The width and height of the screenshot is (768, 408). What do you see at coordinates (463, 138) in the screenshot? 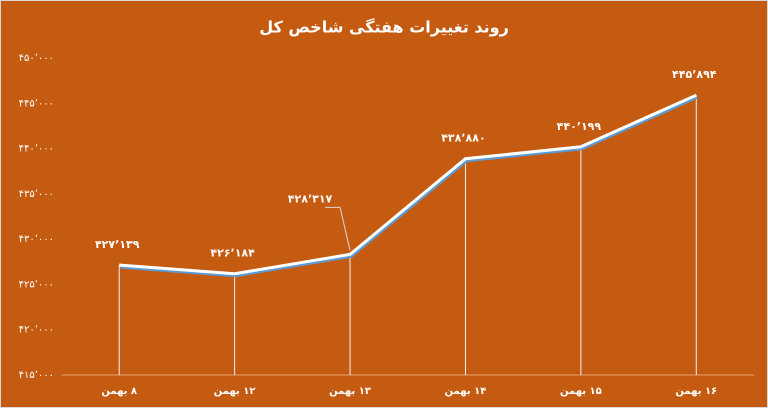
I see `data-label: ۴۳۸٬۸۸۰` at bounding box center [463, 138].